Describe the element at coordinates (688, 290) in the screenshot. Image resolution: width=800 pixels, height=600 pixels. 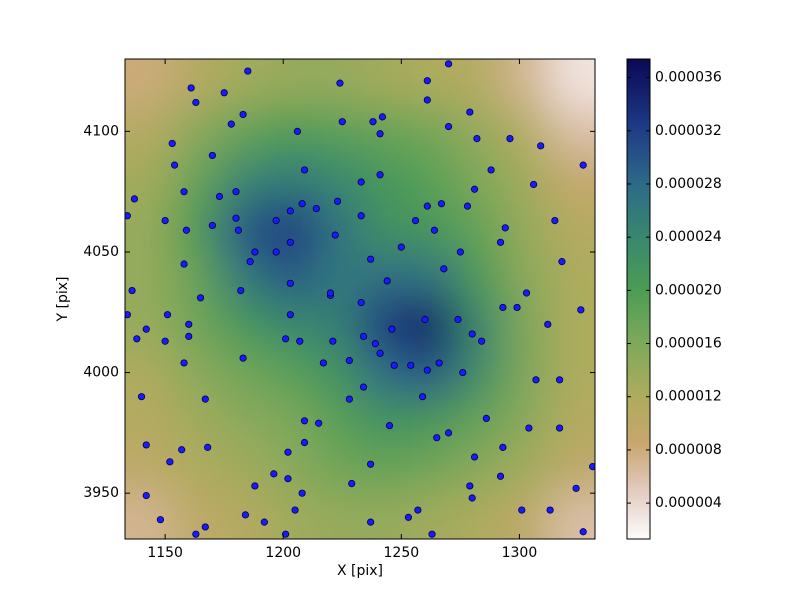
I see `colorbar-tick-label: 0.000020` at that location.